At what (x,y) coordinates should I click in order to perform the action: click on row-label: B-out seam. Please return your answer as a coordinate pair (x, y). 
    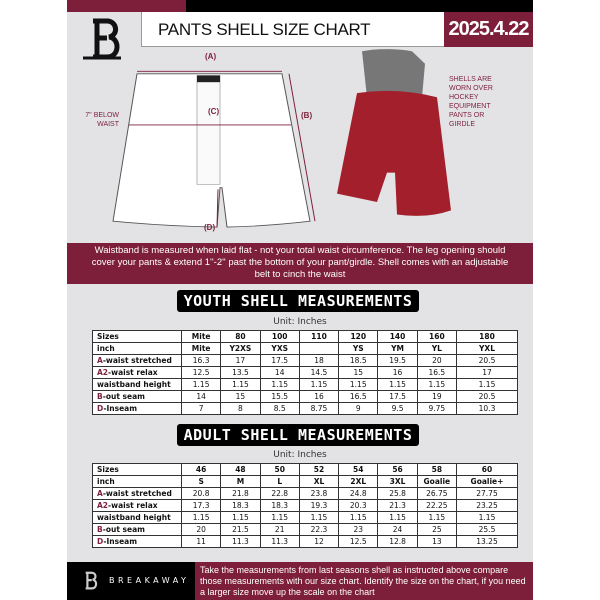
    Looking at the image, I should click on (137, 529).